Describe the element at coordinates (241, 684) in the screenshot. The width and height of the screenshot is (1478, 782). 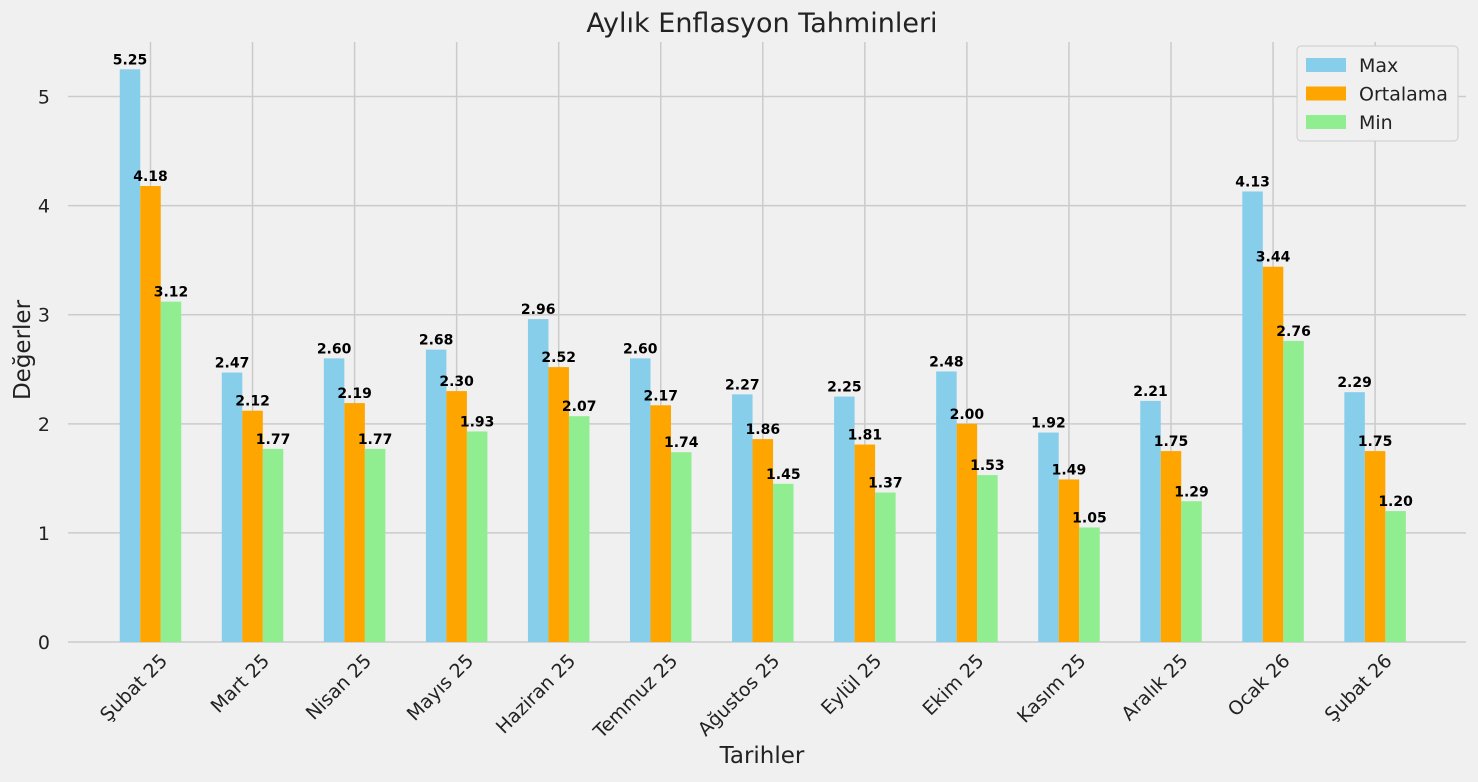
I see `x-tick-label: Mart 25` at that location.